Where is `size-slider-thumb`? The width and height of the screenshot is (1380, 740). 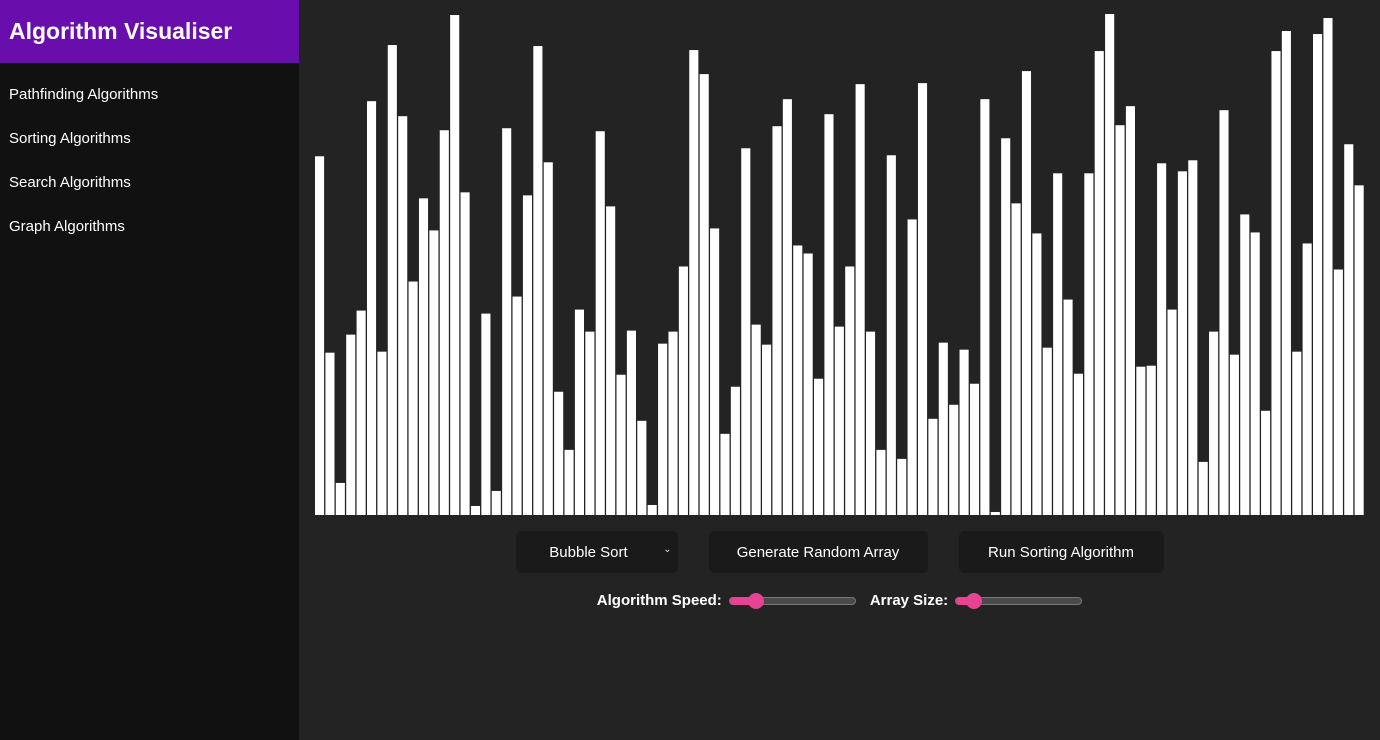 size-slider-thumb is located at coordinates (973, 600).